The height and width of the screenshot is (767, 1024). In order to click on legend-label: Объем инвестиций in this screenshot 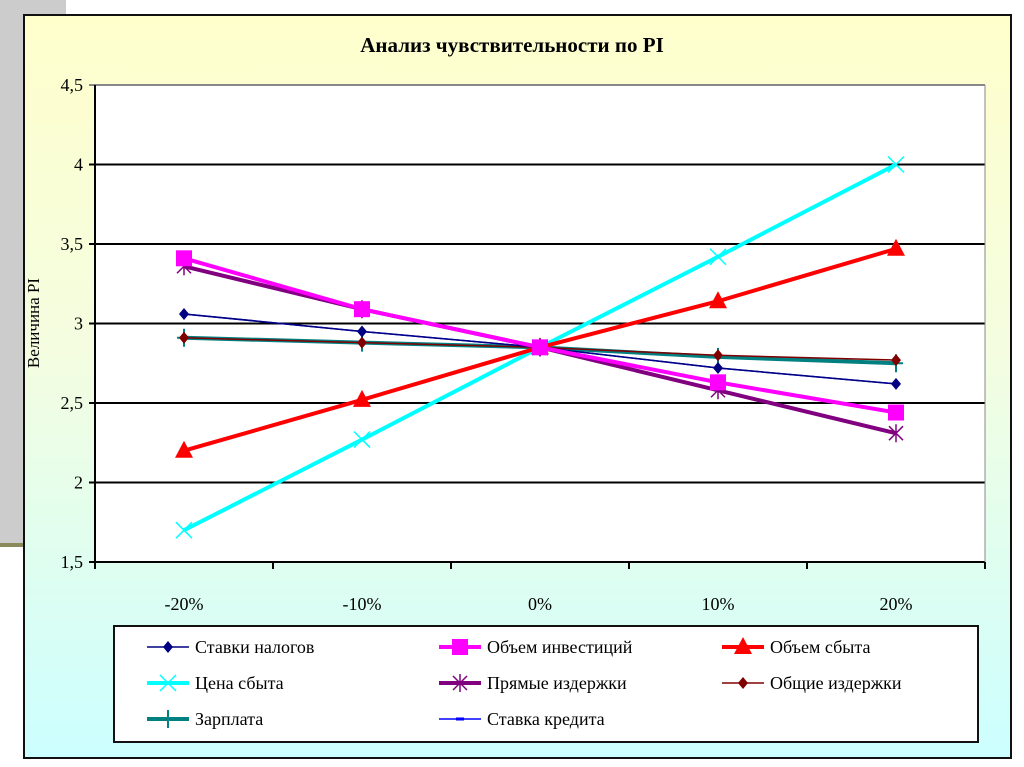, I will do `click(560, 646)`.